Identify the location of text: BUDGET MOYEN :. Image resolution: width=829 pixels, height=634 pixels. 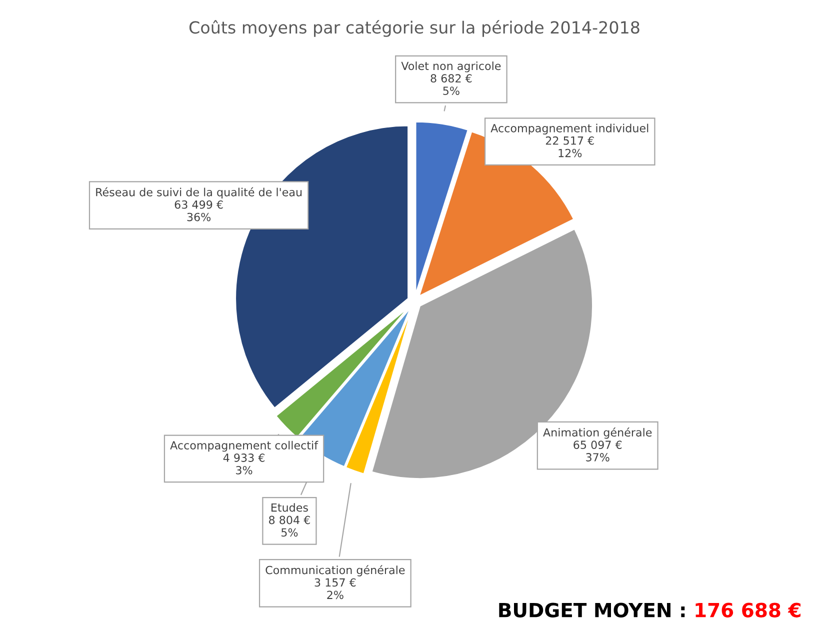
(592, 610).